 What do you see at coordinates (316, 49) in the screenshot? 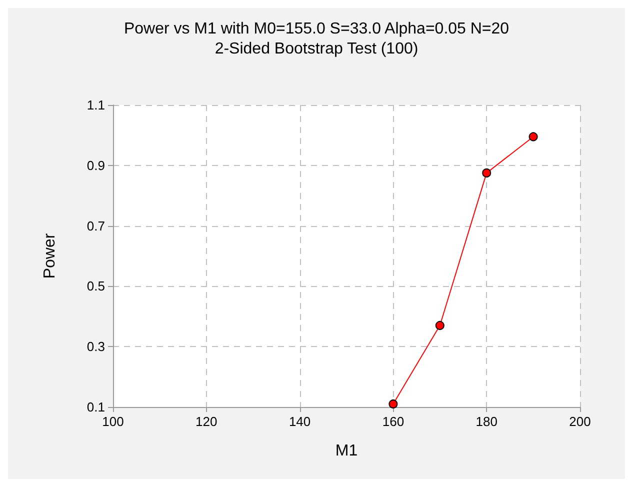
I see `chart-subtitle: 2-Sided Bootstrap Test (100)` at bounding box center [316, 49].